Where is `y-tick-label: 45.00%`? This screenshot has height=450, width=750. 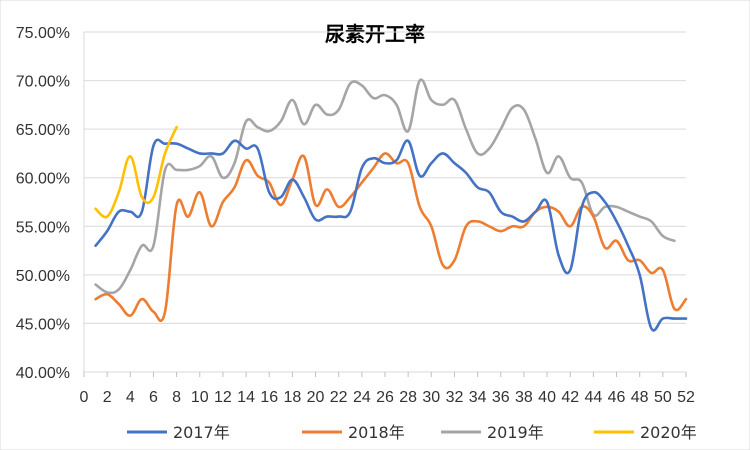 y-tick-label: 45.00% is located at coordinates (43, 324).